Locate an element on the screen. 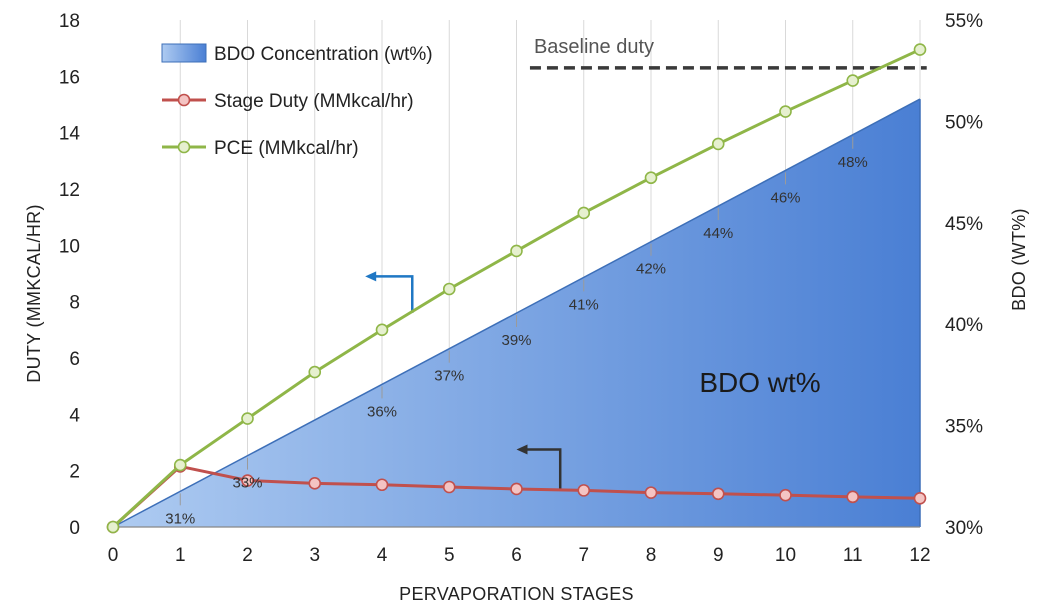 This screenshot has width=1040, height=610. x-tick-label: 9 is located at coordinates (718, 555).